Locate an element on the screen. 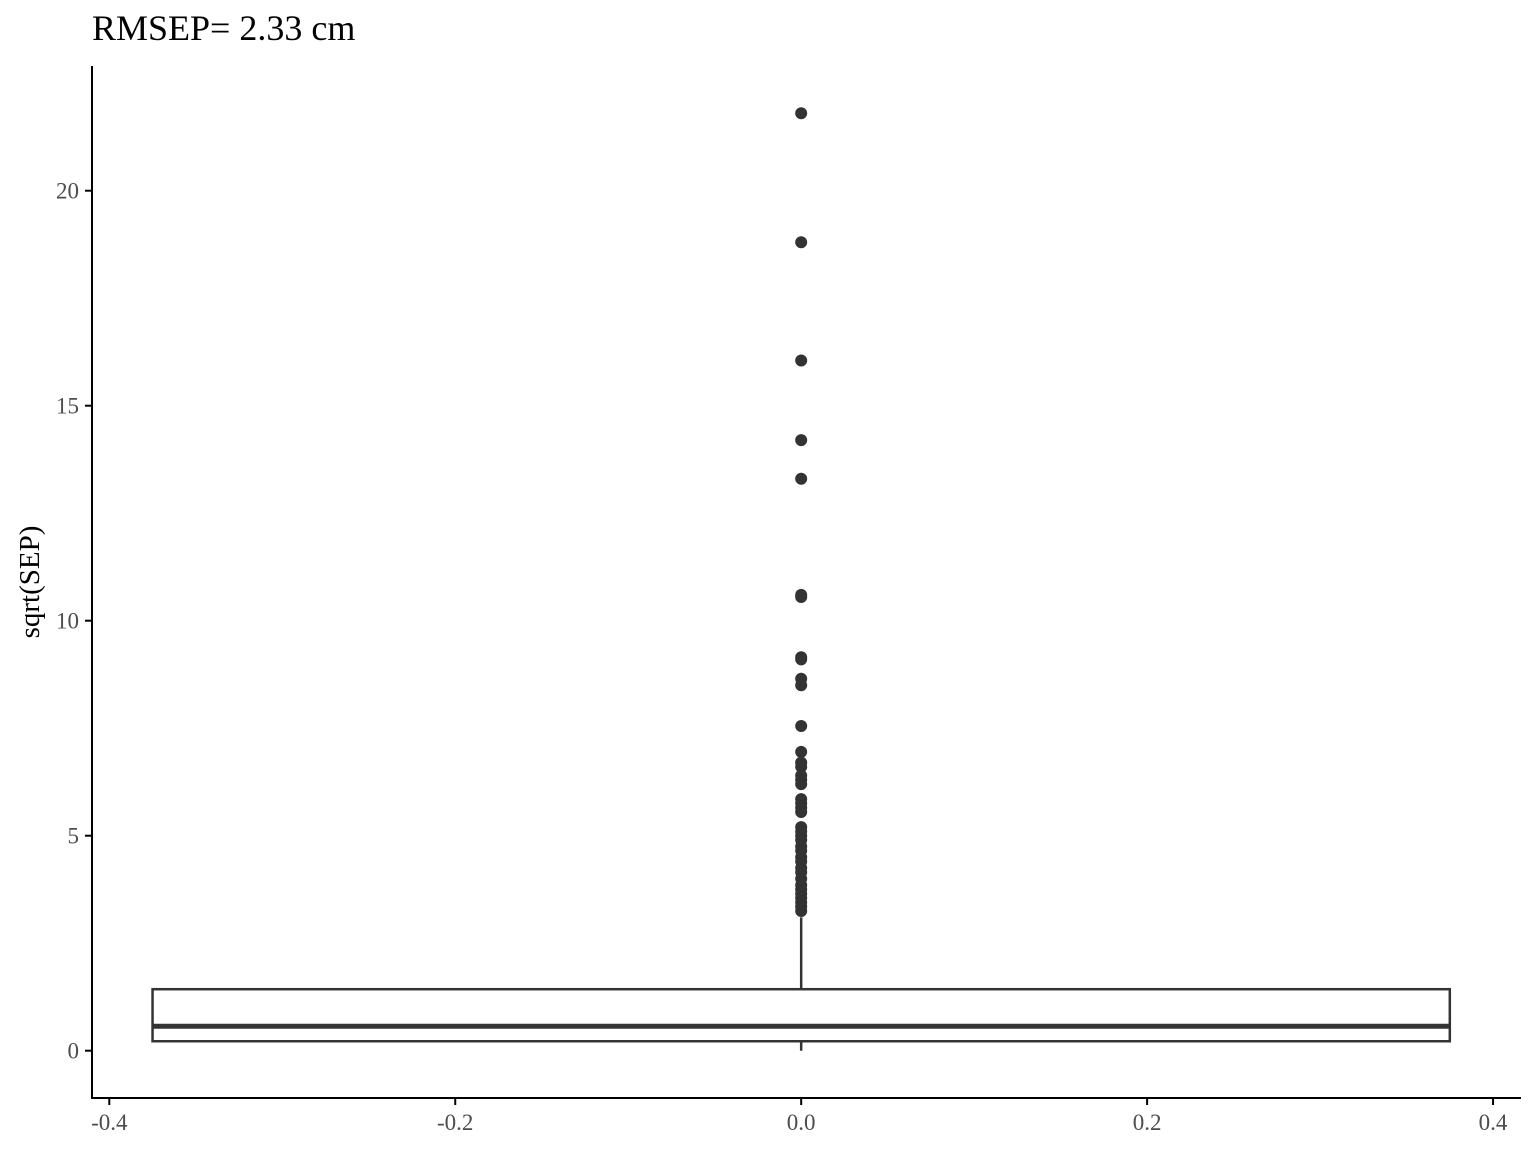 The height and width of the screenshot is (1152, 1536). x-tick-label: 0.2 is located at coordinates (1147, 1122).